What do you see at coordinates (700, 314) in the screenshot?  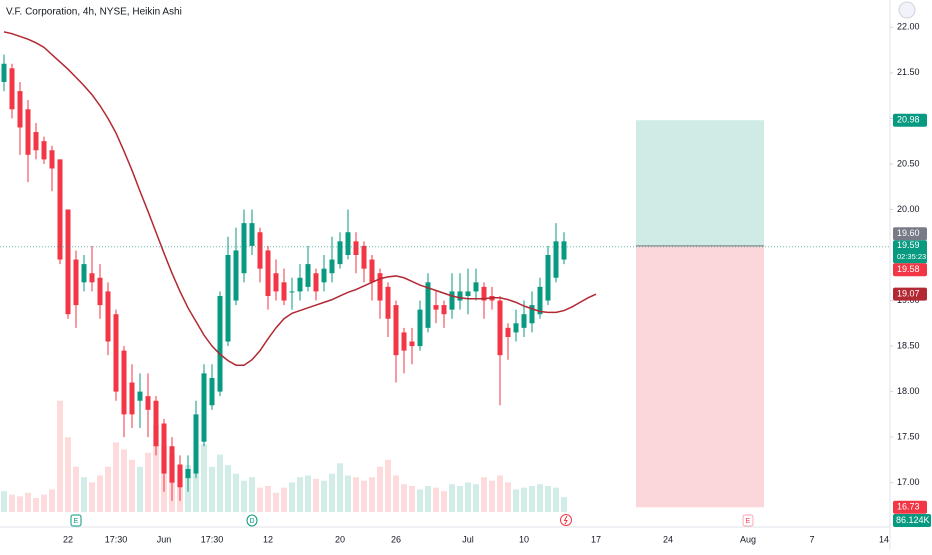 I see `position-layer` at bounding box center [700, 314].